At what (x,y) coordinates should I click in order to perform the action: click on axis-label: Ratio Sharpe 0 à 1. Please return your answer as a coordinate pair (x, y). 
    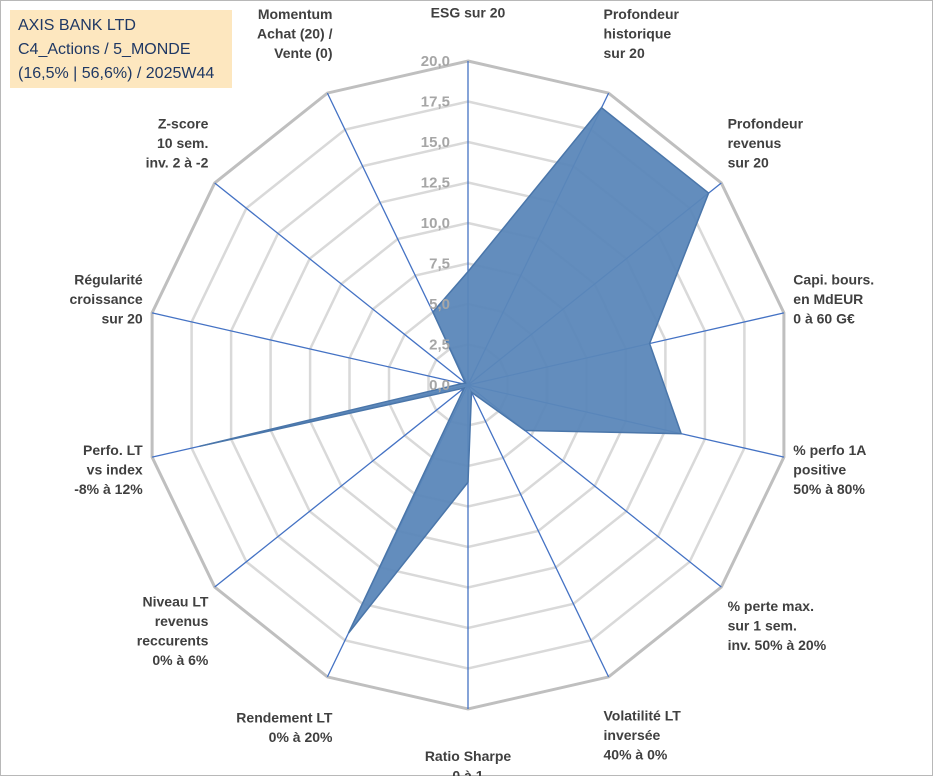
    Looking at the image, I should click on (468, 762).